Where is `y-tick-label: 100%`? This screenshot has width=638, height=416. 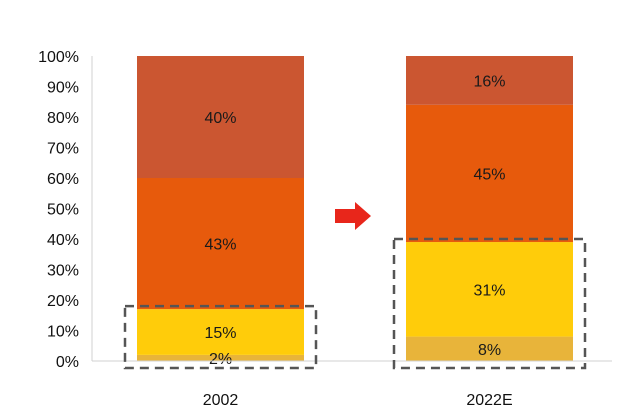 y-tick-label: 100% is located at coordinates (58, 57).